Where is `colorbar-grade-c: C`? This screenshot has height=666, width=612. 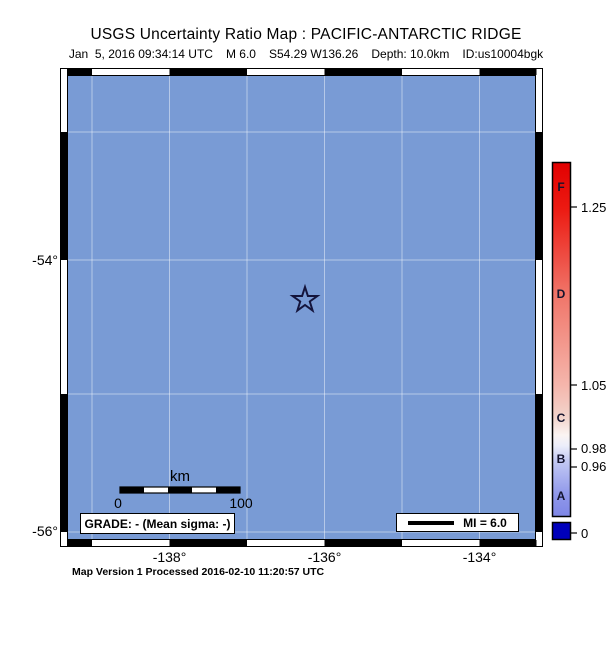 colorbar-grade-c: C is located at coordinates (561, 418).